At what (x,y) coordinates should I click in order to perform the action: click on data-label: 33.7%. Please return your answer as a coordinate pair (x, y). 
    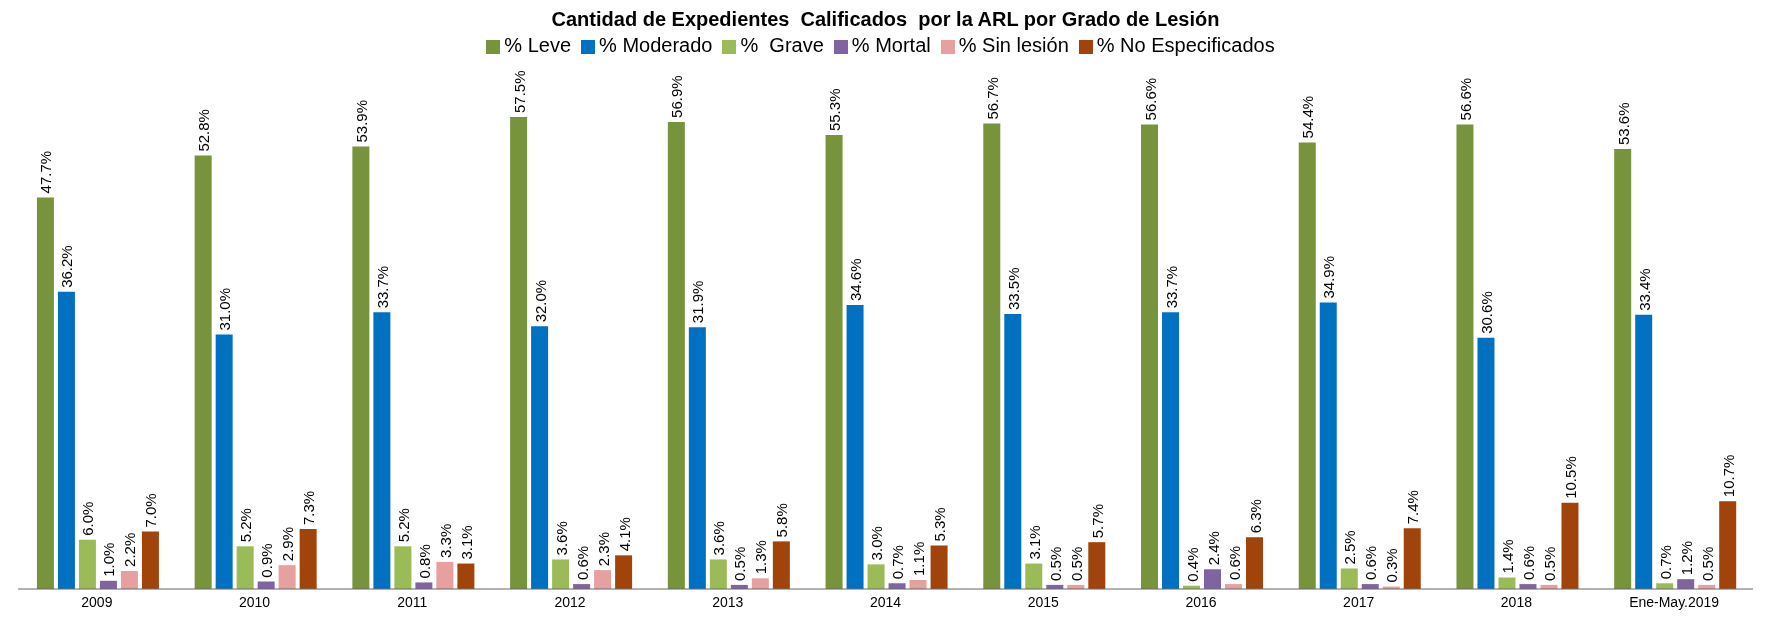
    Looking at the image, I should click on (1171, 287).